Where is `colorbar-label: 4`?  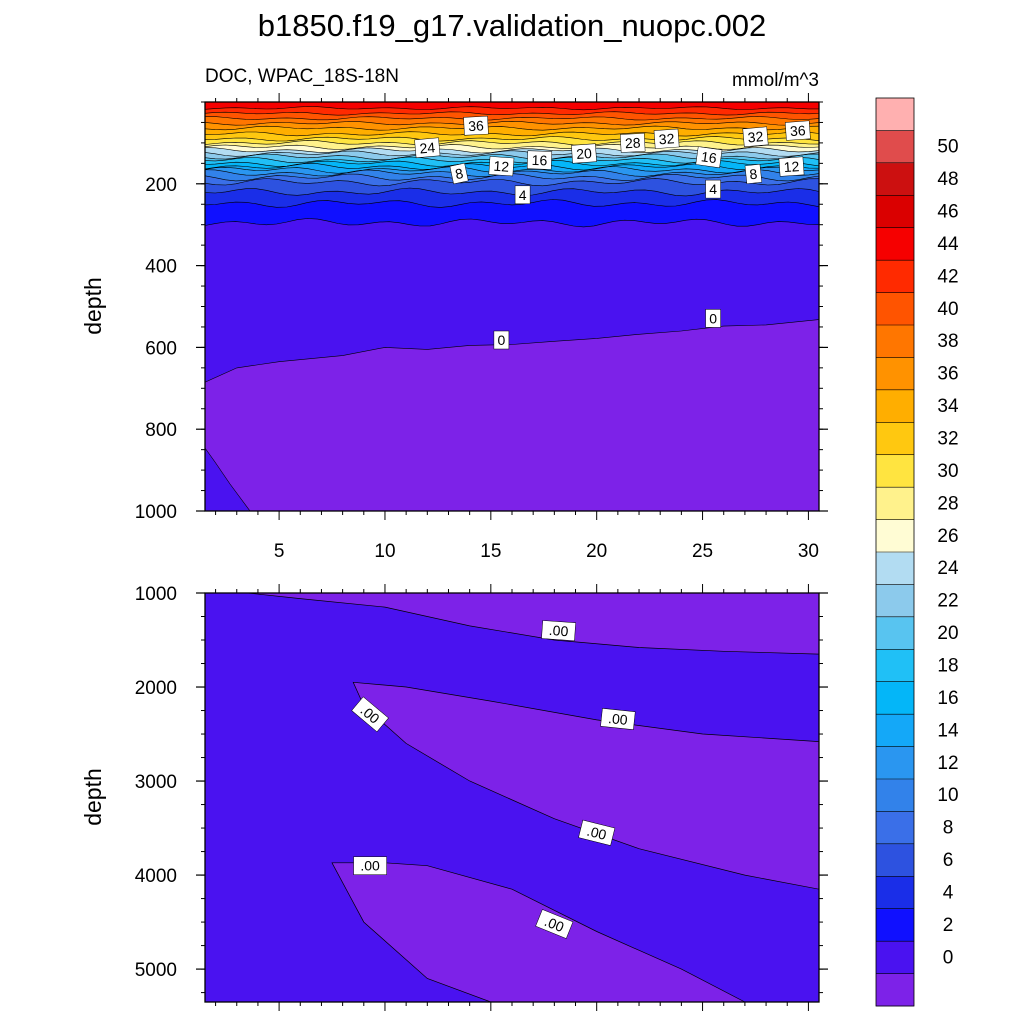
colorbar-label: 4 is located at coordinates (948, 893).